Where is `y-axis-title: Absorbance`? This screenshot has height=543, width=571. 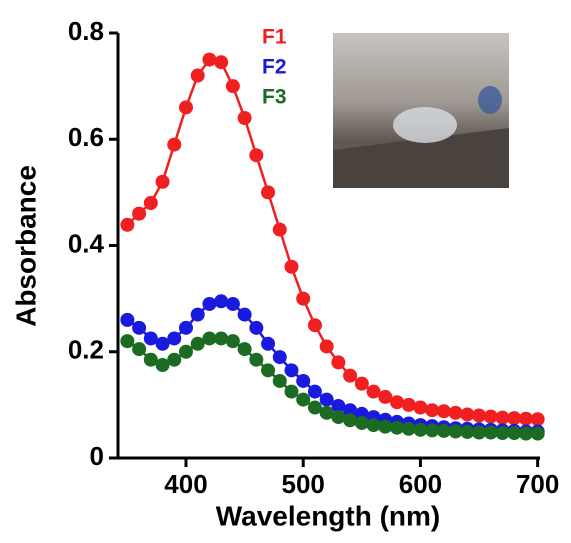 y-axis-title: Absorbance is located at coordinates (25, 246).